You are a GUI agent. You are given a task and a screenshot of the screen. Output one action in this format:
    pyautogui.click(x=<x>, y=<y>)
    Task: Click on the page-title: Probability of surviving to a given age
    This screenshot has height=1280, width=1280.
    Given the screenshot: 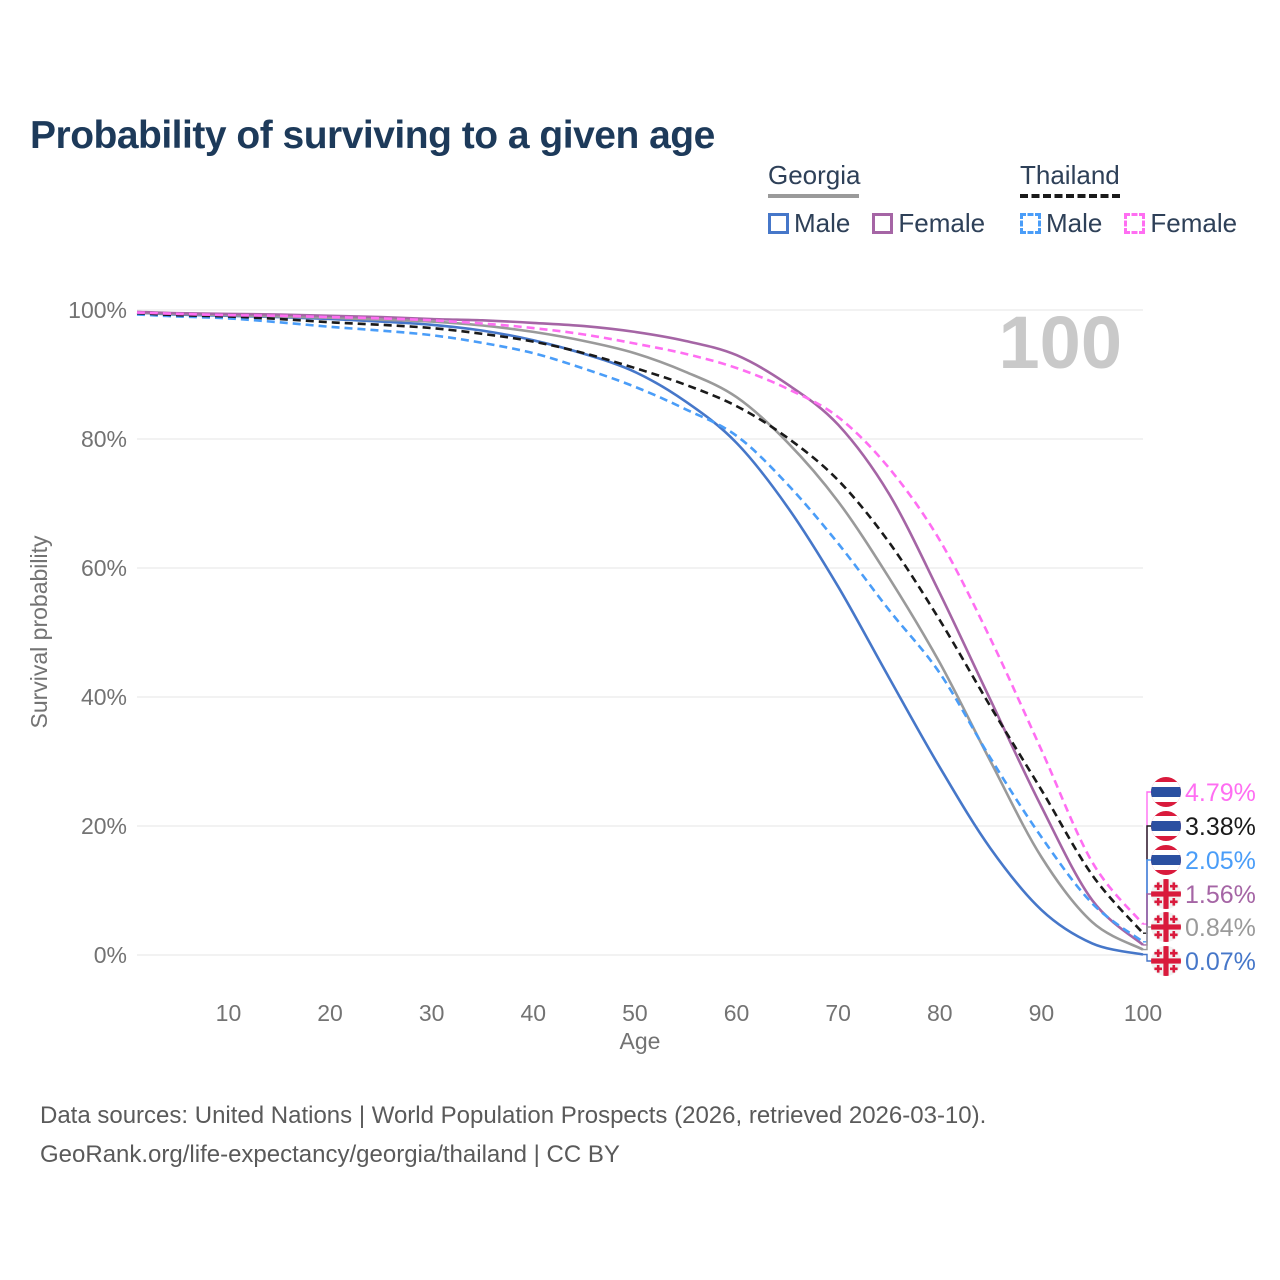 What is the action you would take?
    pyautogui.click(x=372, y=136)
    